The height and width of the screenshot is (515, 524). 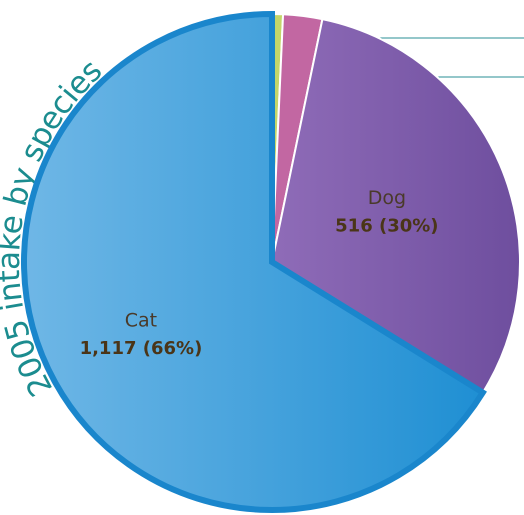 What do you see at coordinates (141, 348) in the screenshot?
I see `value-label: 1,117 (66%)` at bounding box center [141, 348].